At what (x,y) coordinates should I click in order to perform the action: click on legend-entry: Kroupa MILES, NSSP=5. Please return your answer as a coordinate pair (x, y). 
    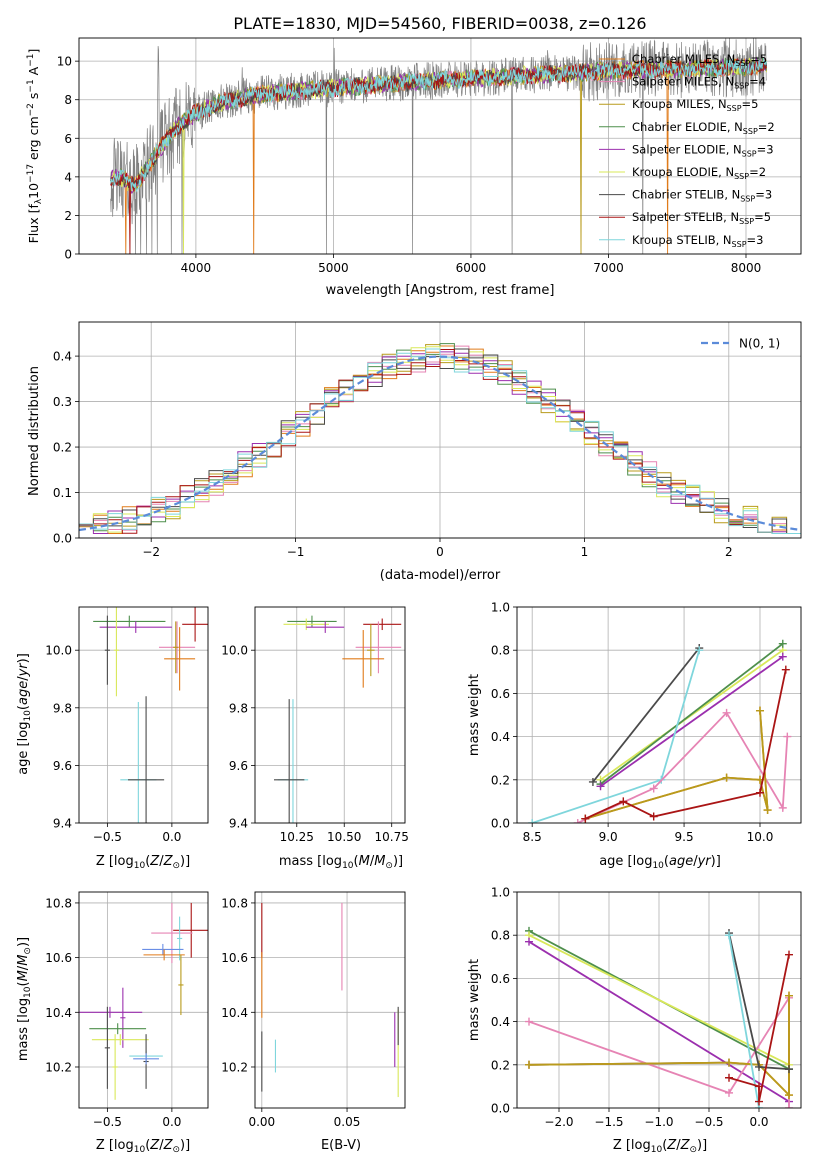
    Looking at the image, I should click on (695, 105).